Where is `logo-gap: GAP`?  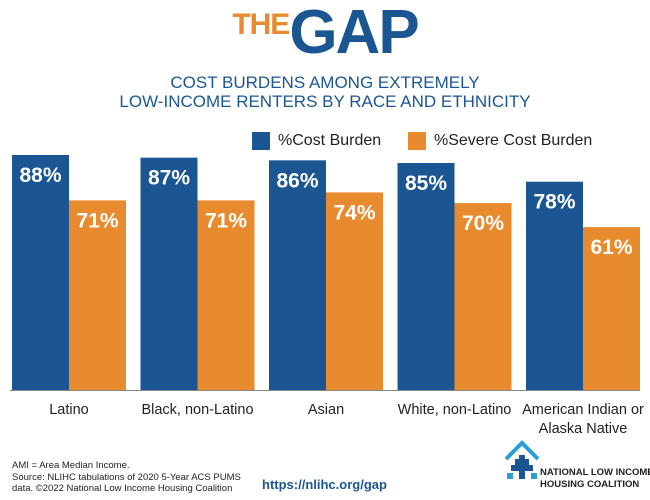
logo-gap: GAP is located at coordinates (354, 33).